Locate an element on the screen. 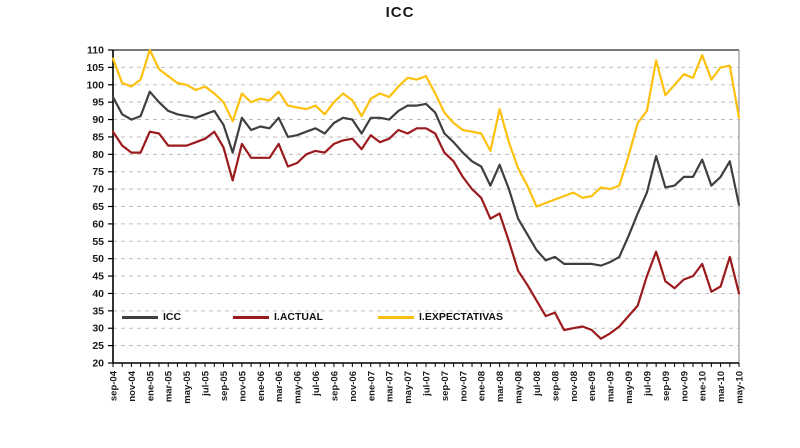  icc-line-swatch is located at coordinates (140, 317).